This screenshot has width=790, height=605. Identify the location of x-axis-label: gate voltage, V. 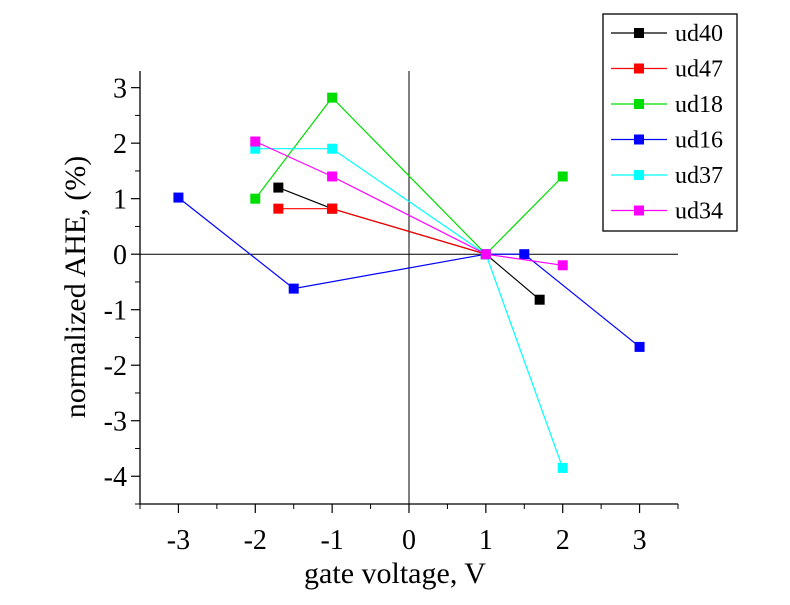
(395, 573).